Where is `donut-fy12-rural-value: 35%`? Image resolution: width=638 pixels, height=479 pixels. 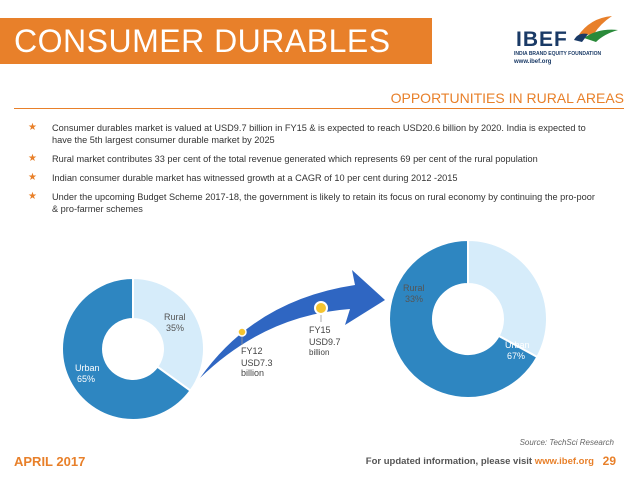
donut-fy12-rural-value: 35% is located at coordinates (175, 328).